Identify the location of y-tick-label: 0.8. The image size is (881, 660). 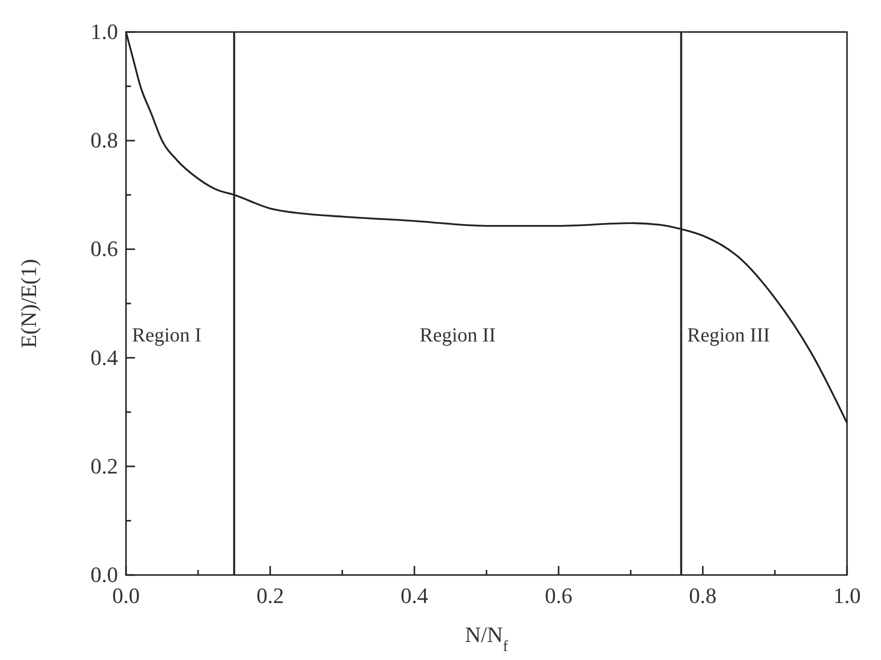
(104, 140).